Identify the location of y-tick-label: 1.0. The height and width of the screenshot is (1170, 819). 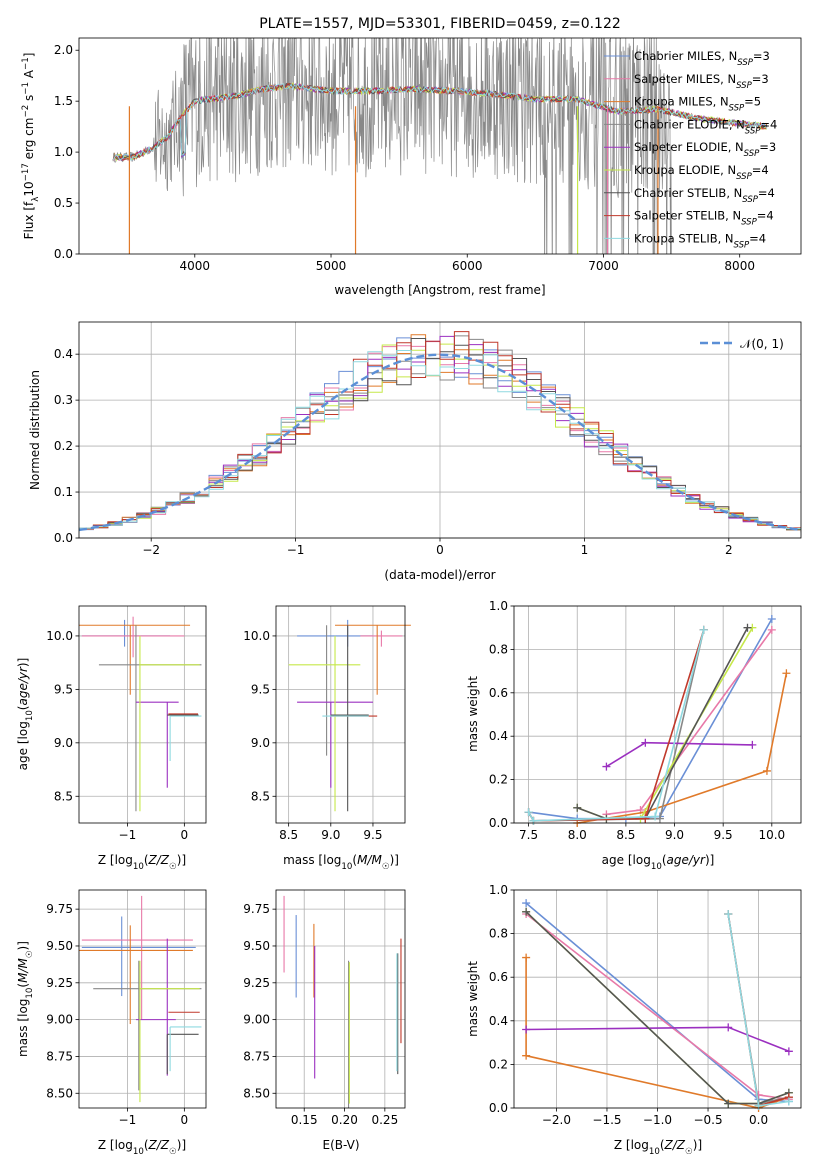
(498, 606).